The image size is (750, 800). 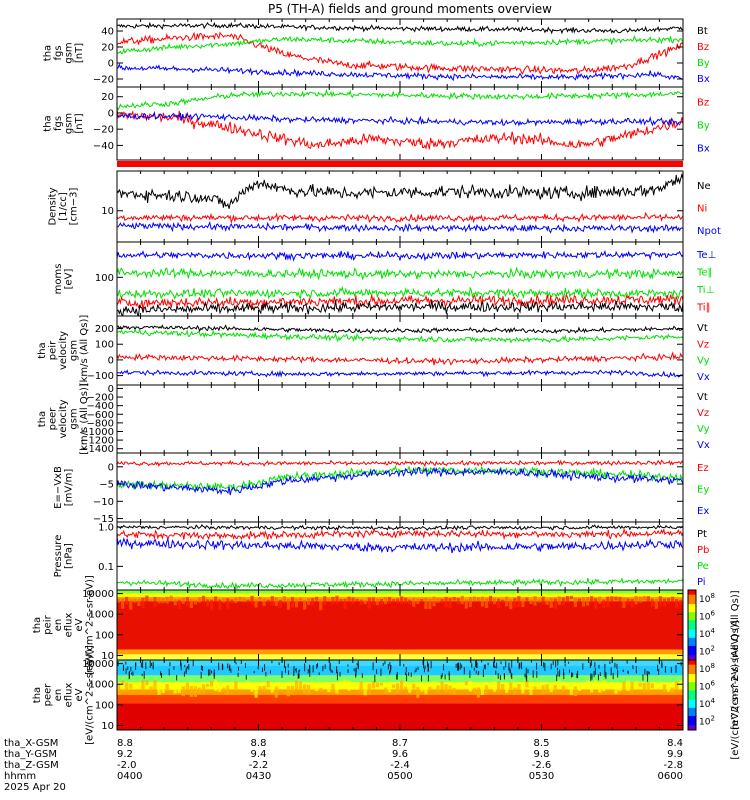 I want to click on y-tick-label: 0, so click(x=111, y=467).